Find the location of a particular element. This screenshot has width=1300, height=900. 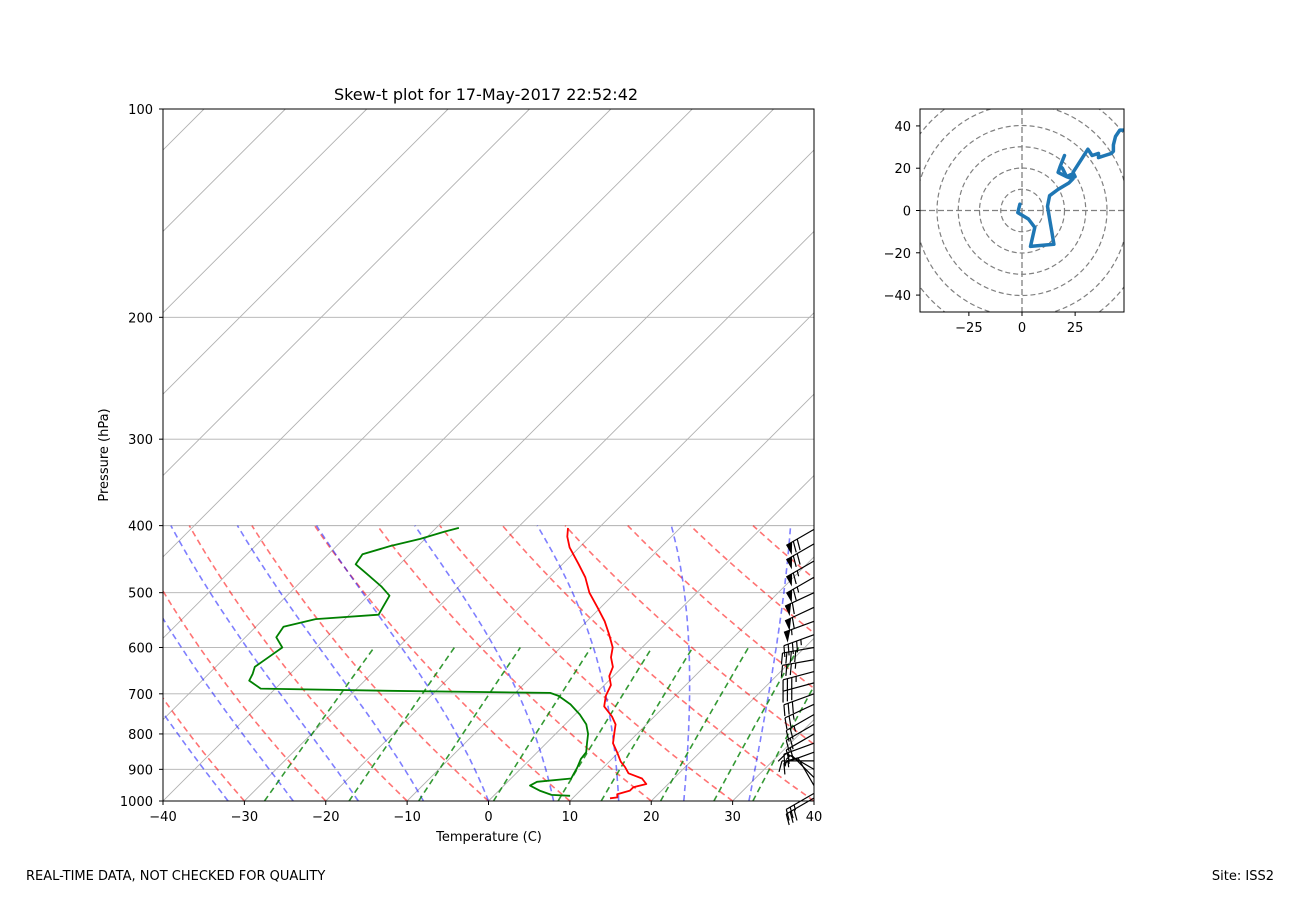

hodograph-y-tick-label: 0 is located at coordinates (907, 212).